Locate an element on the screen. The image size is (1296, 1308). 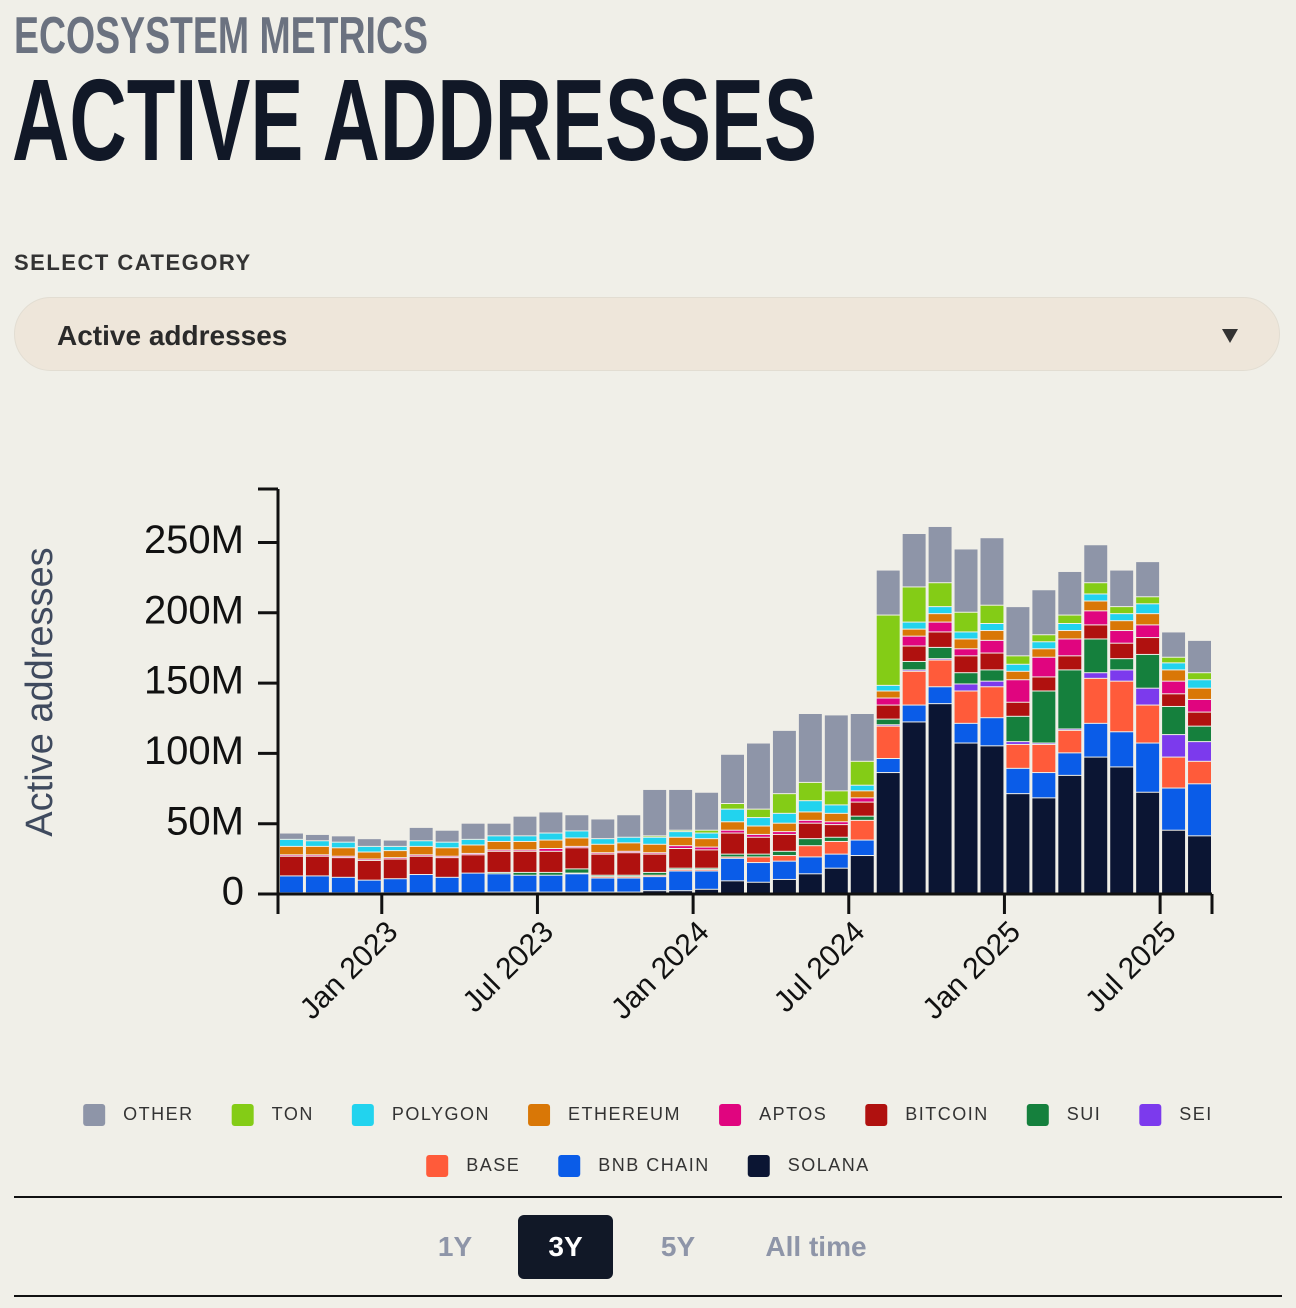
divider is located at coordinates (648, 1296).